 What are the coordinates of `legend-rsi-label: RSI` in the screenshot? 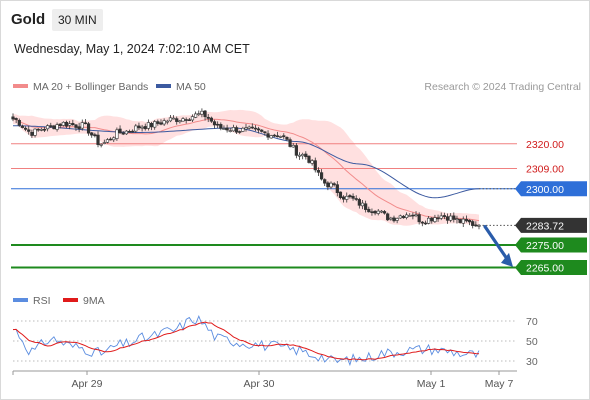 It's located at (42, 301).